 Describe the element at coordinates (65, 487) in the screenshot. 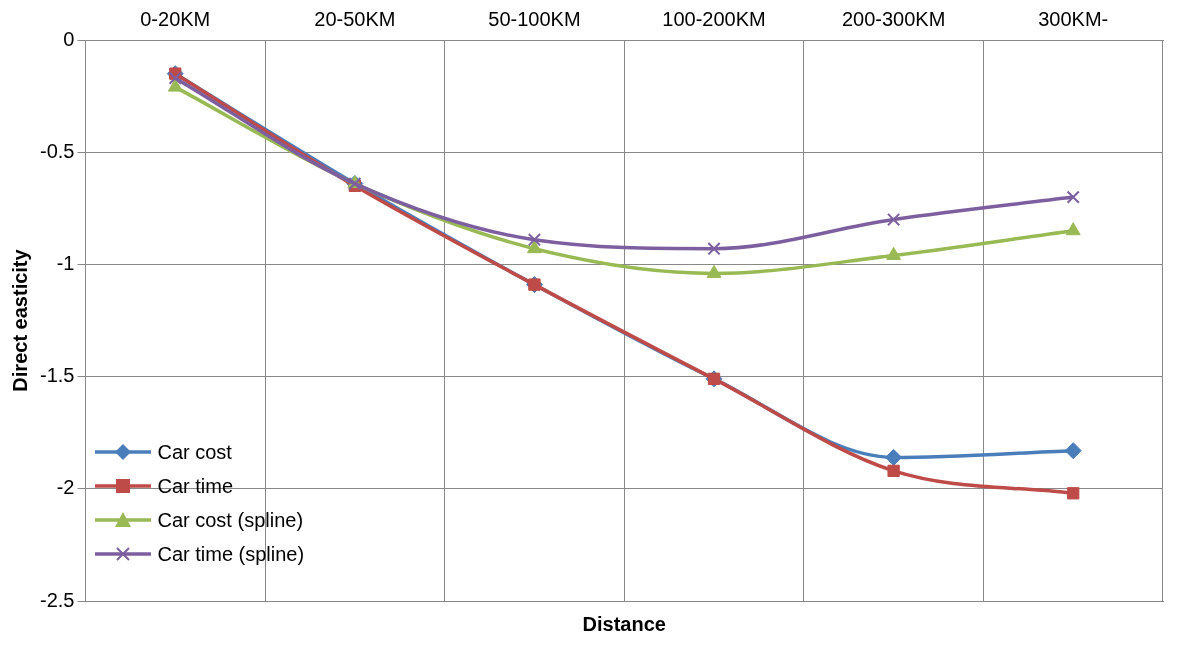

I see `y-tick-label: -2` at that location.